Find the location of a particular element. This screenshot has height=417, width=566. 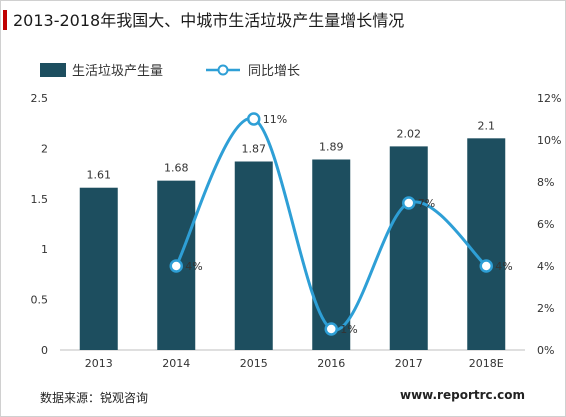

y-right-tick-label: 2% is located at coordinates (545, 308).